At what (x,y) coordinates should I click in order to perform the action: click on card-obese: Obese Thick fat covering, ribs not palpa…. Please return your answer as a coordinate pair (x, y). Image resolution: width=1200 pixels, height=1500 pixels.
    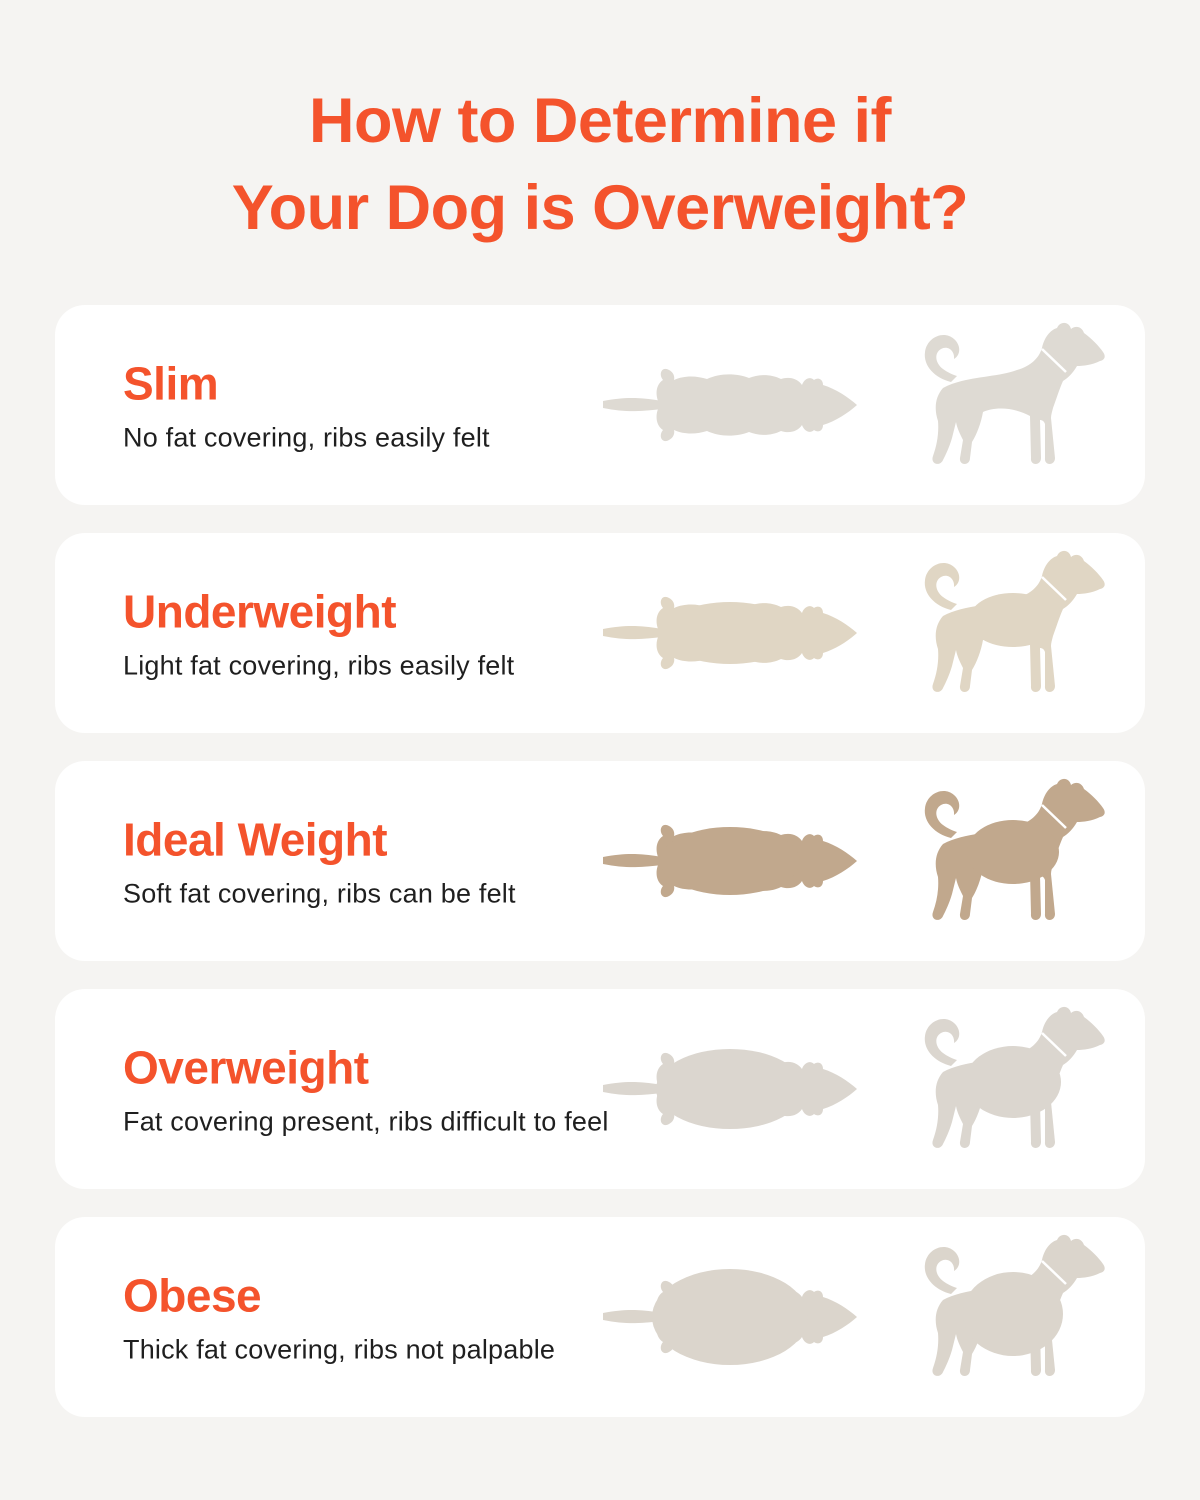
    Looking at the image, I should click on (600, 1317).